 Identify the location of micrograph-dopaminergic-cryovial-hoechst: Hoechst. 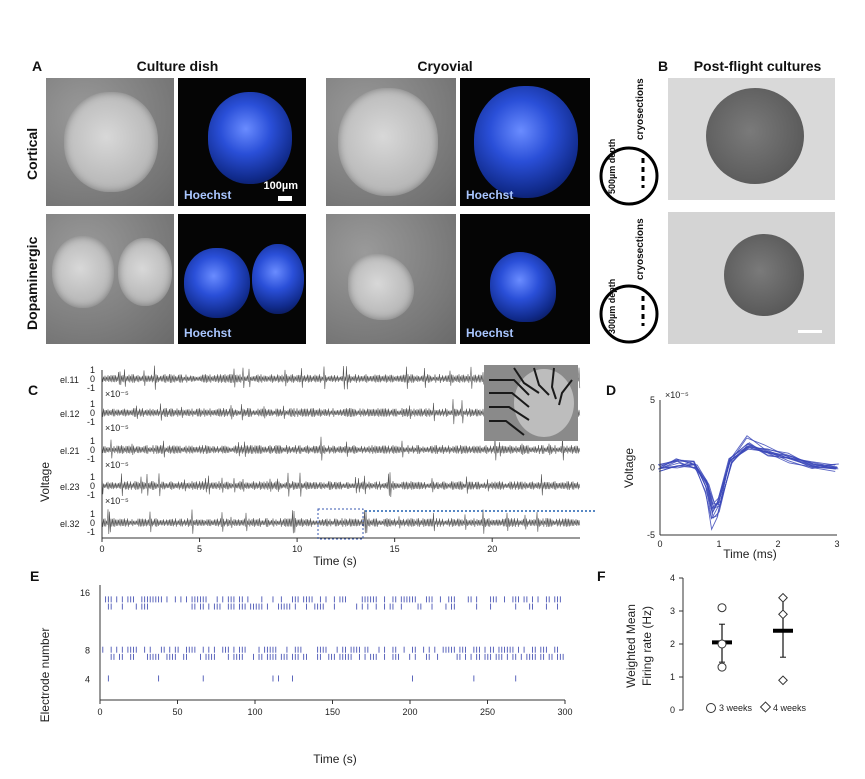
(525, 279).